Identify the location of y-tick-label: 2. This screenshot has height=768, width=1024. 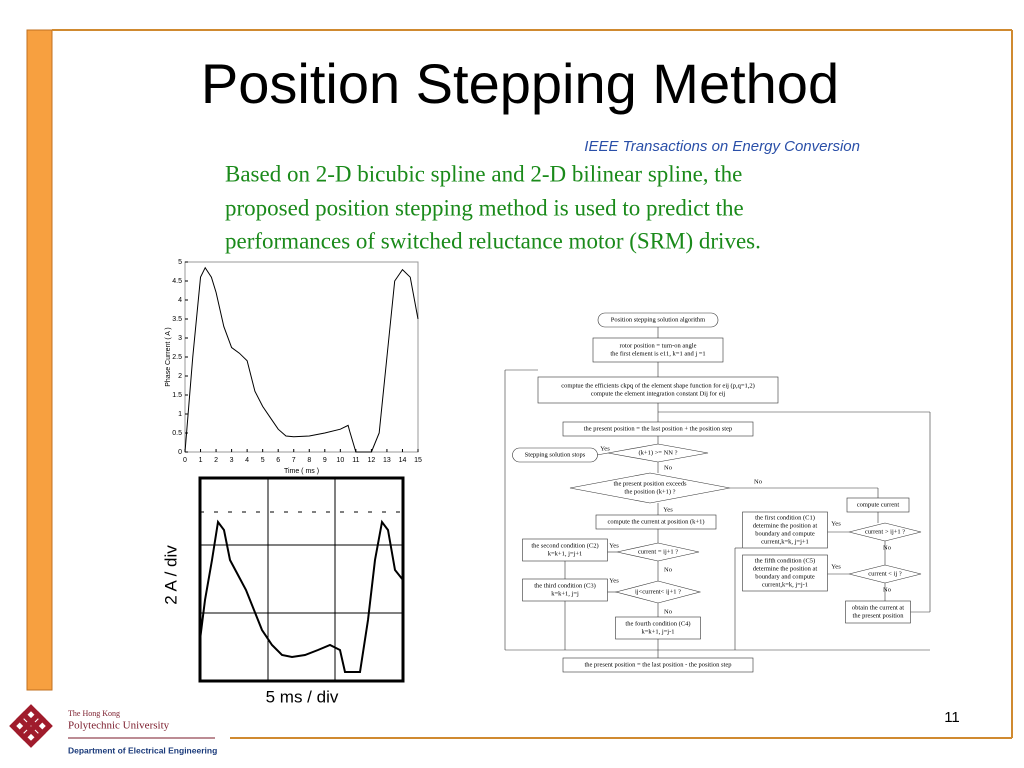
(180, 376).